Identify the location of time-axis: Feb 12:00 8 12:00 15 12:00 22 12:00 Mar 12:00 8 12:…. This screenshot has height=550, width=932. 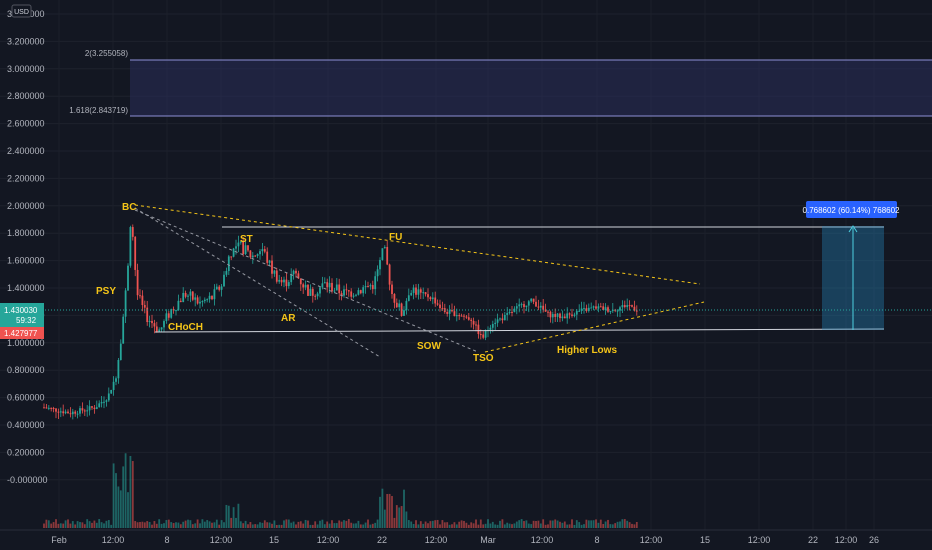
(465, 540).